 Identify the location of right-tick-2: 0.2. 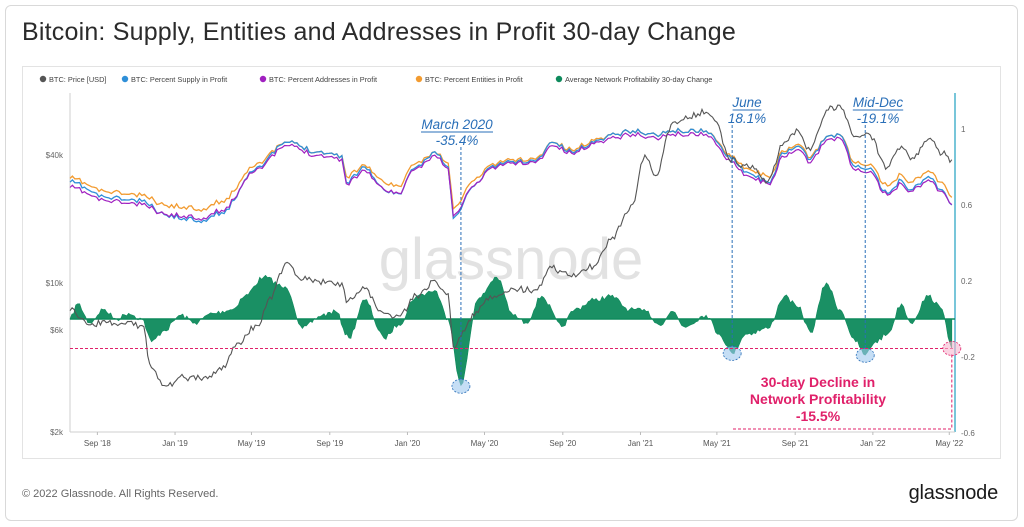
(967, 281).